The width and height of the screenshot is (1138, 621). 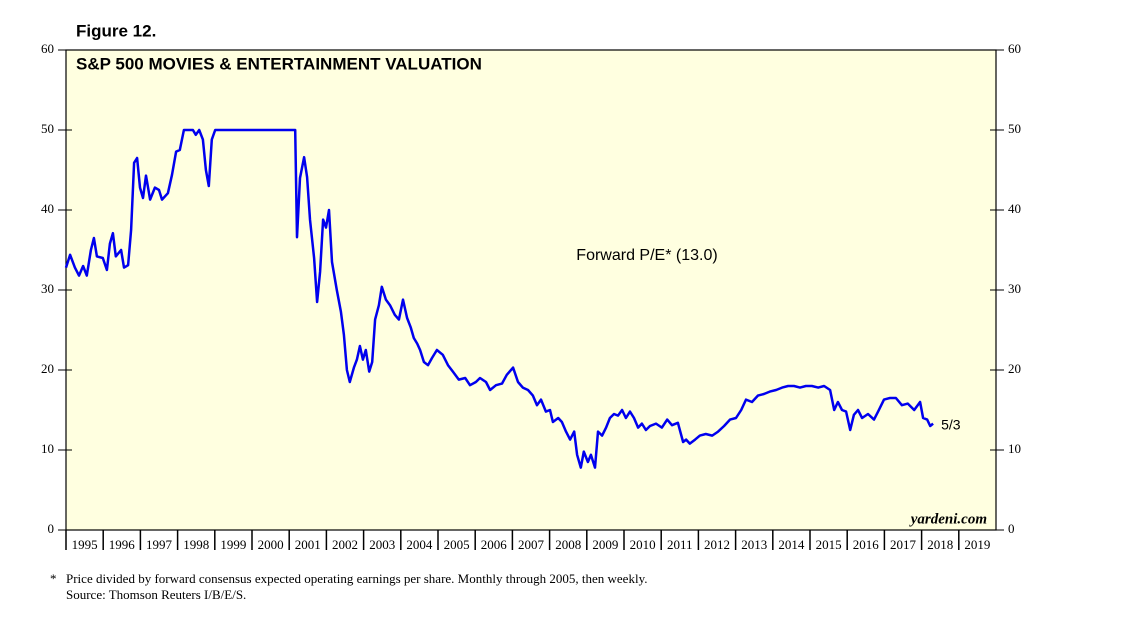 I want to click on y2-tick-label: 40, so click(x=1014, y=208).